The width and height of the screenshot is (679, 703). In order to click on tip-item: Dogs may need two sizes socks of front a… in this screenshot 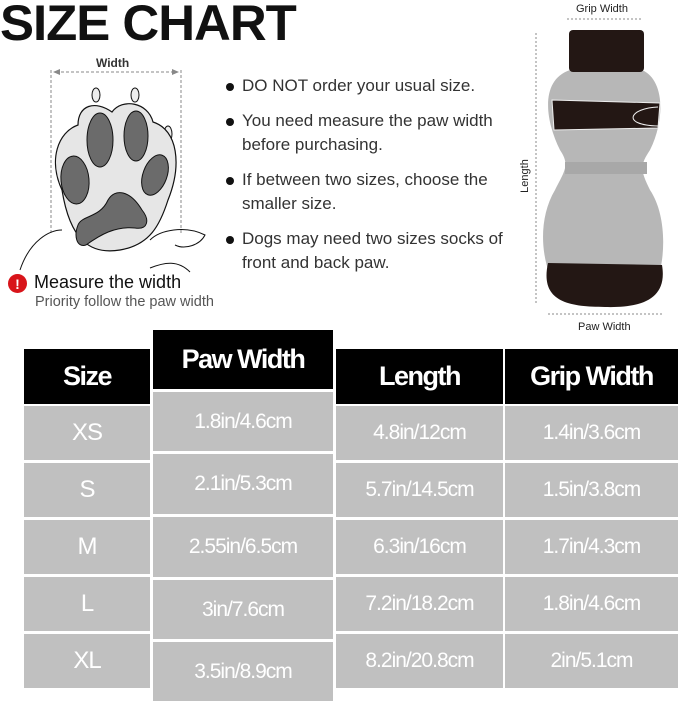, I will do `click(371, 251)`.